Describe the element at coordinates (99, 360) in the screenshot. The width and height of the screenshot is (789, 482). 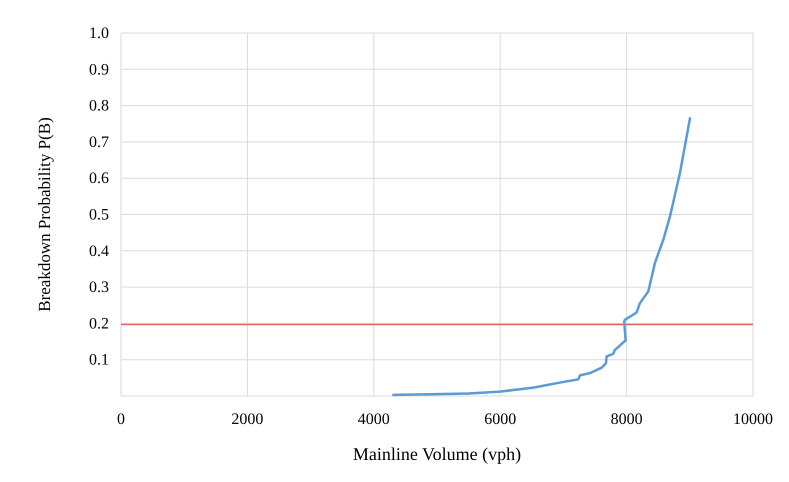
I see `y-tick-label: 0.1` at that location.